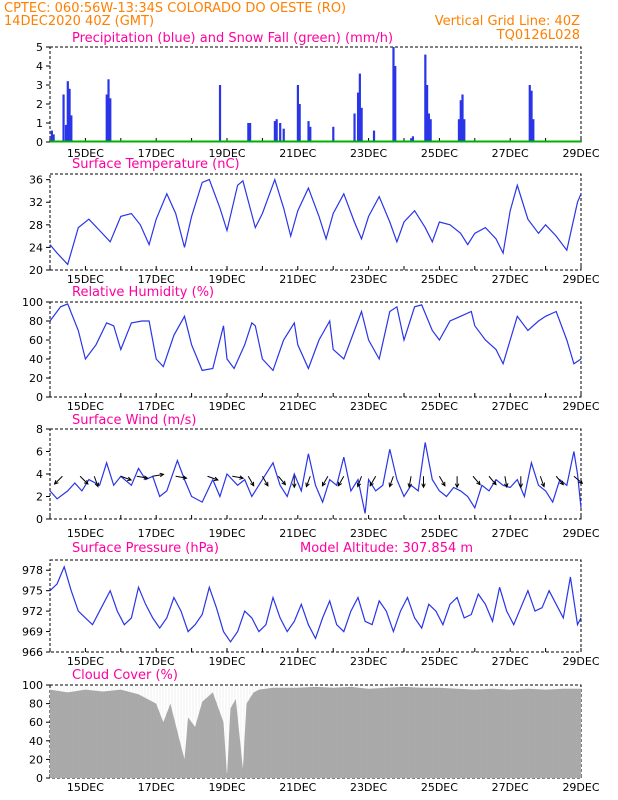  What do you see at coordinates (143, 292) in the screenshot?
I see `panel-title-rh: Relative Humidity (%)` at bounding box center [143, 292].